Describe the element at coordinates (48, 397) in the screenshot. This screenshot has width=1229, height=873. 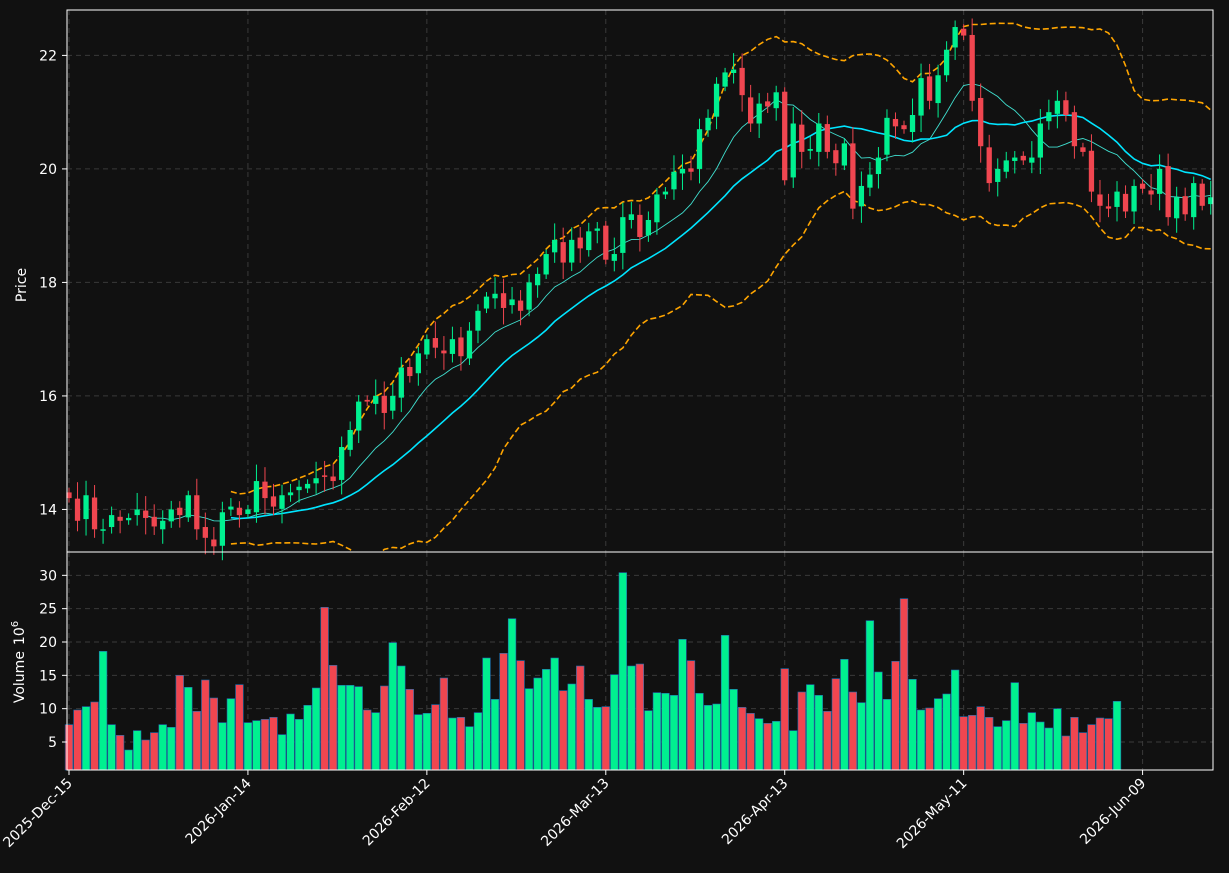
I see `price-tick-label: 16` at that location.